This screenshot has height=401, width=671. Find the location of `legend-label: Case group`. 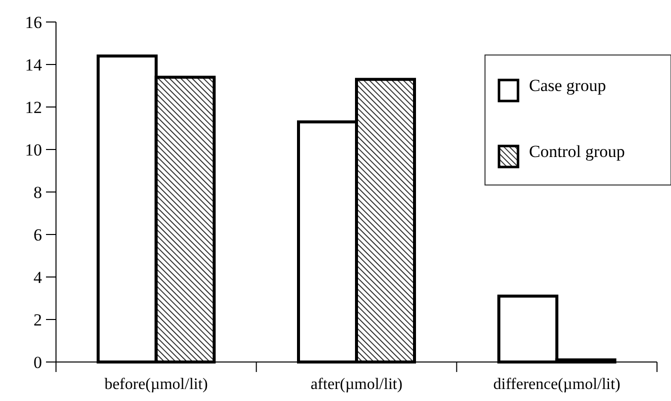

legend-label: Case group is located at coordinates (567, 85).